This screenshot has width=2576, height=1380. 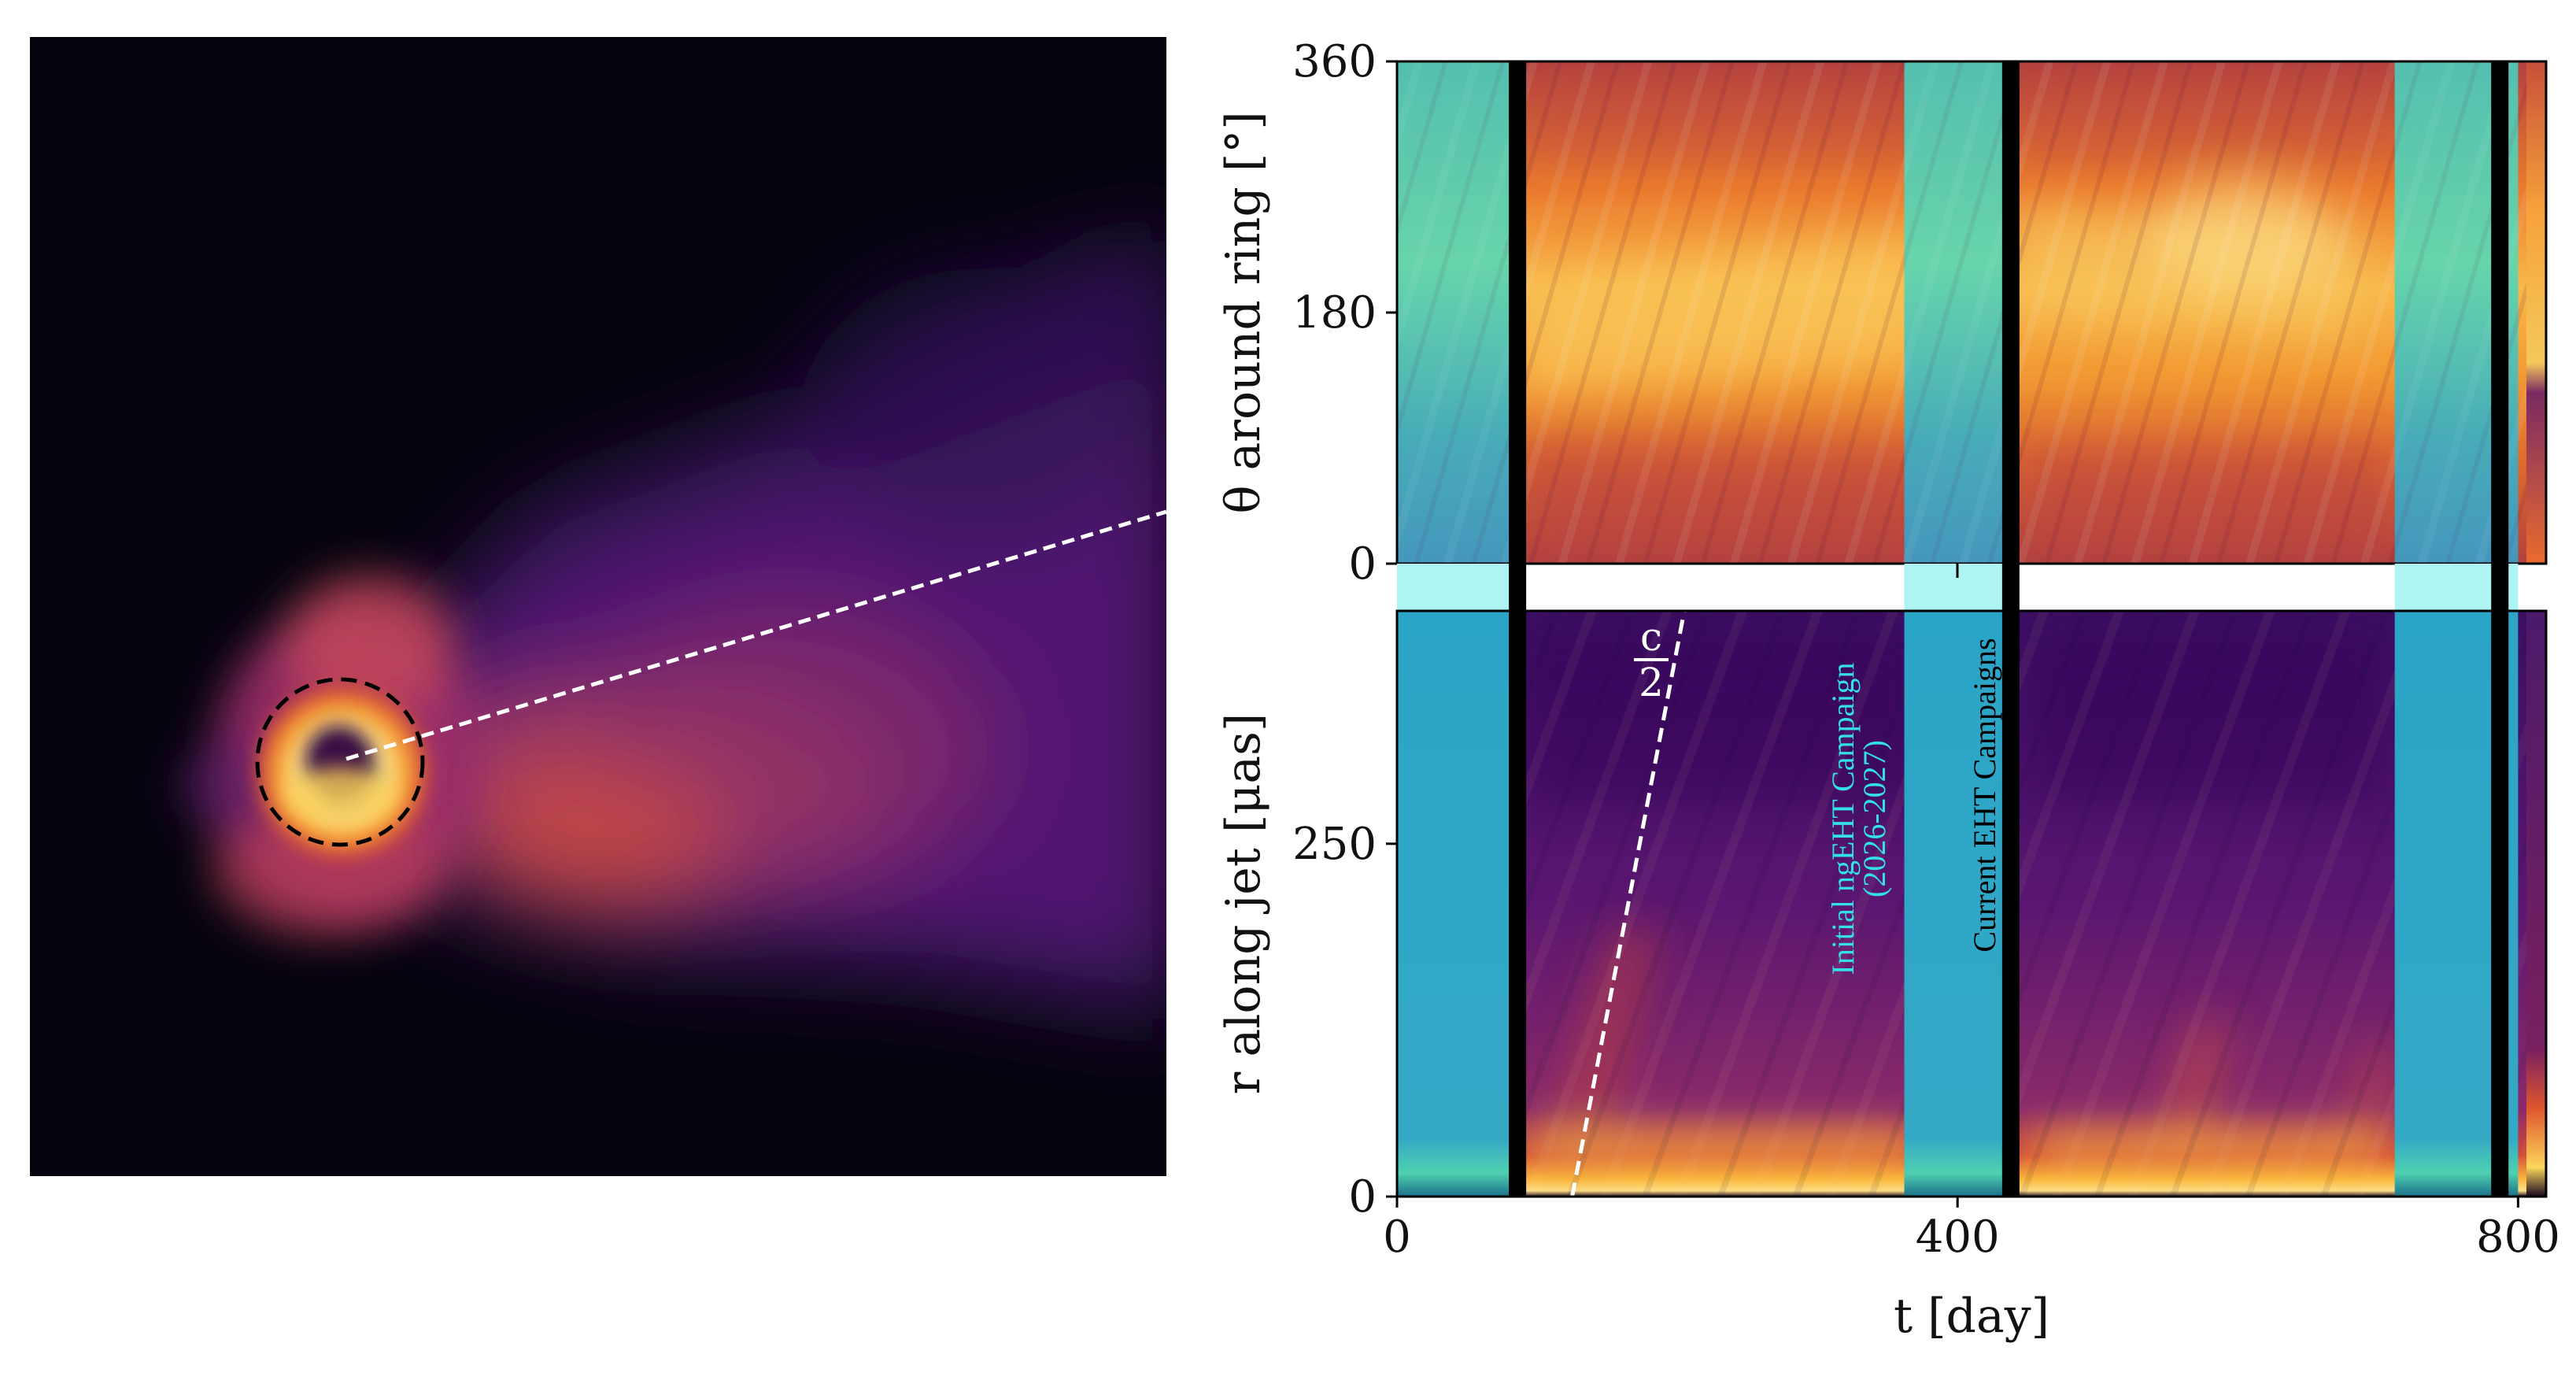 What do you see at coordinates (1334, 844) in the screenshot?
I see `jet-ytick-label: 250` at bounding box center [1334, 844].